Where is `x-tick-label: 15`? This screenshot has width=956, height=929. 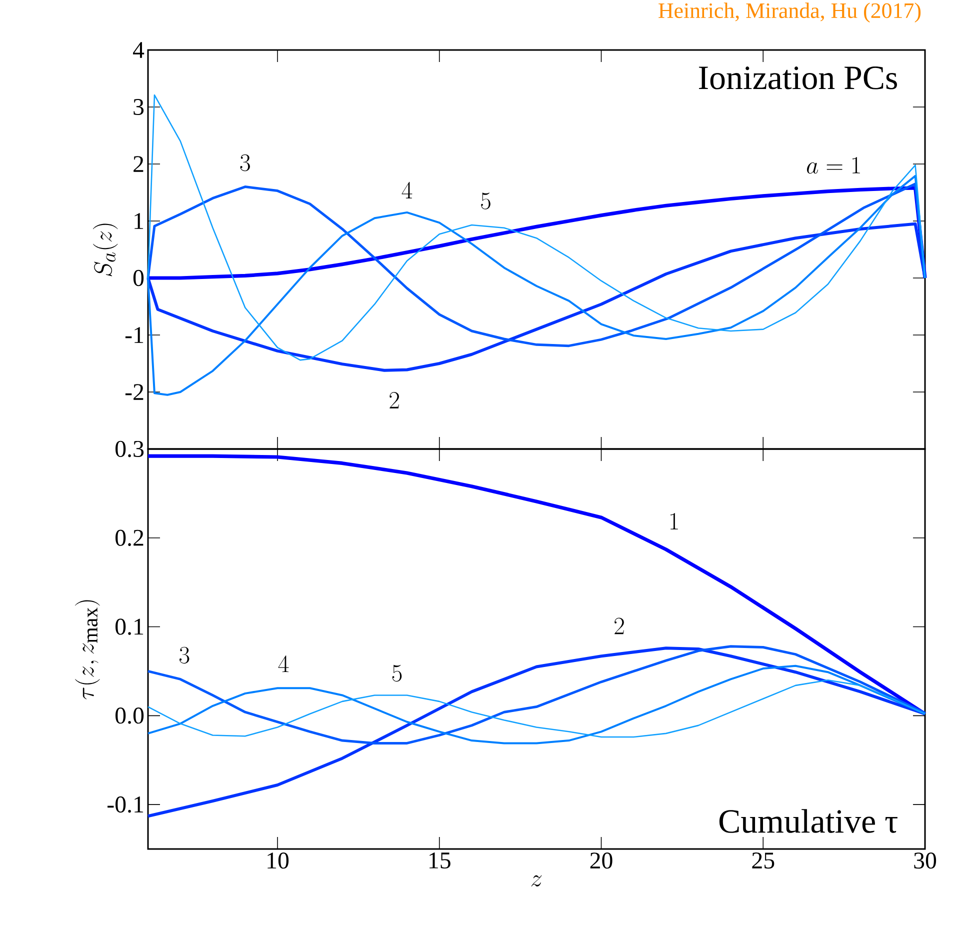 x-tick-label: 15 is located at coordinates (440, 860).